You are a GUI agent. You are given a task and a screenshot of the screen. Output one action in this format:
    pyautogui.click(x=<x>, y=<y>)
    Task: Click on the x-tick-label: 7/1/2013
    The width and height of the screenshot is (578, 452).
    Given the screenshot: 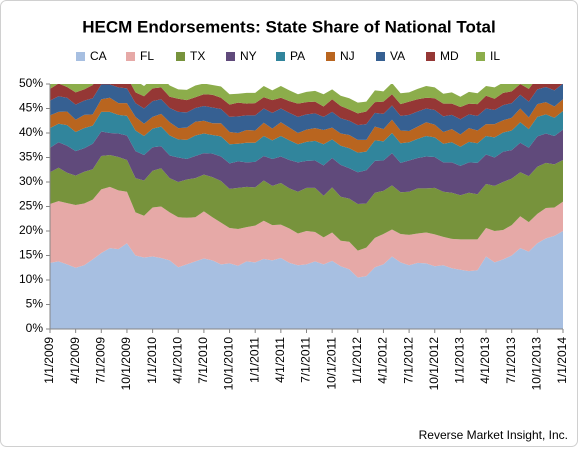 What is the action you would take?
    pyautogui.click(x=511, y=360)
    